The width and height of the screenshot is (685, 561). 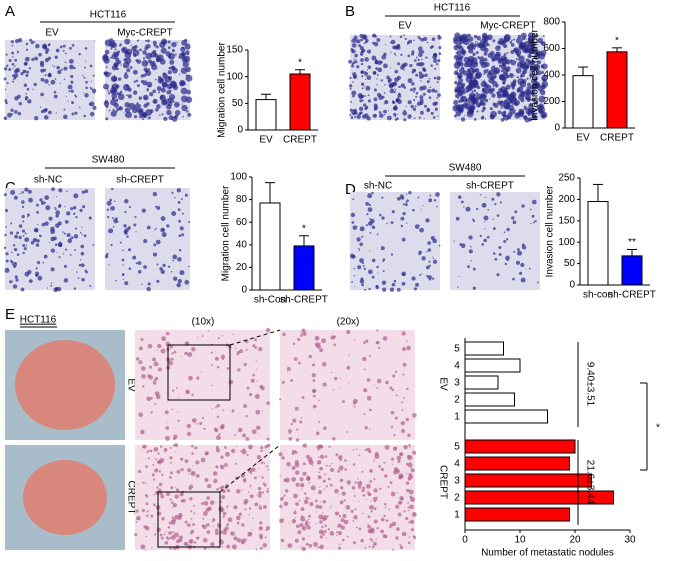 What do you see at coordinates (452, 8) in the screenshot?
I see `cell-line: HCT116` at bounding box center [452, 8].